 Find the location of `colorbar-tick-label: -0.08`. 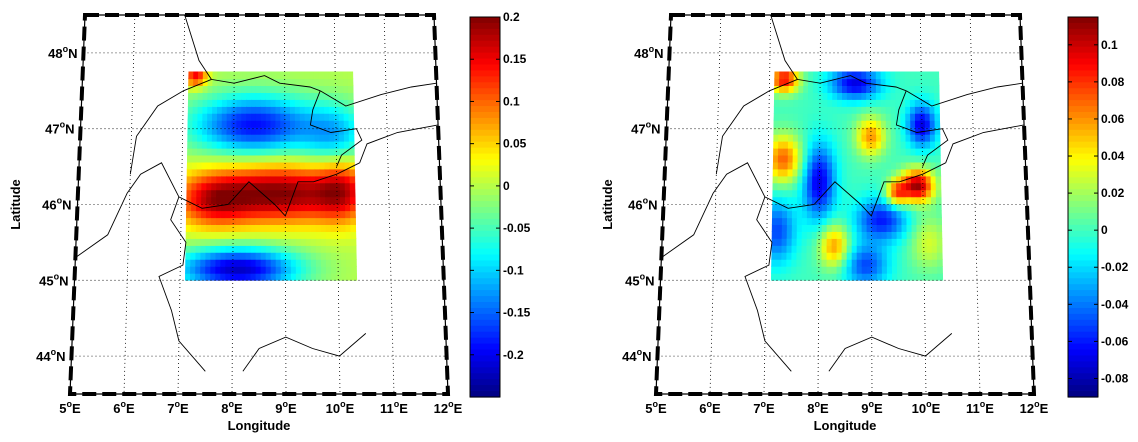

colorbar-tick-label: -0.08 is located at coordinates (1115, 378).